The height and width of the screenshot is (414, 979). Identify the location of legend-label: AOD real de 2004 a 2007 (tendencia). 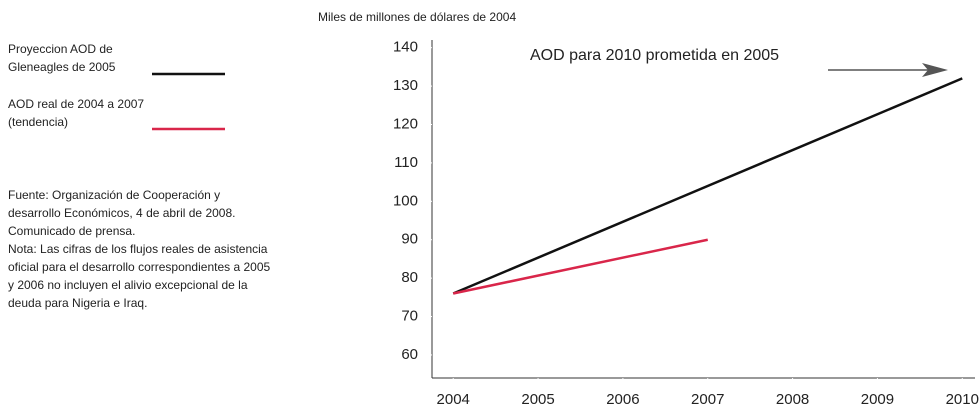
(76, 113).